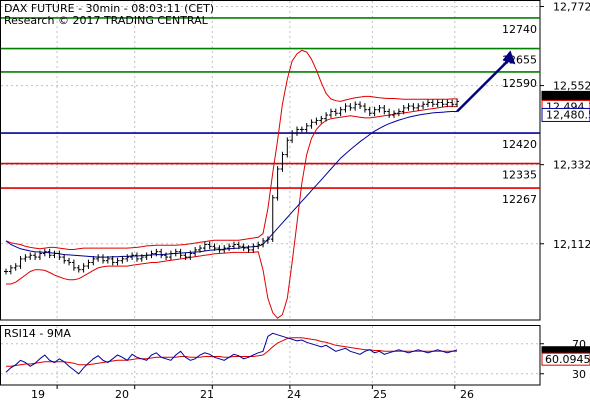 The height and width of the screenshot is (400, 590). Describe the element at coordinates (571, 86) in the screenshot. I see `price-y-tick-label: 12,552` at that location.